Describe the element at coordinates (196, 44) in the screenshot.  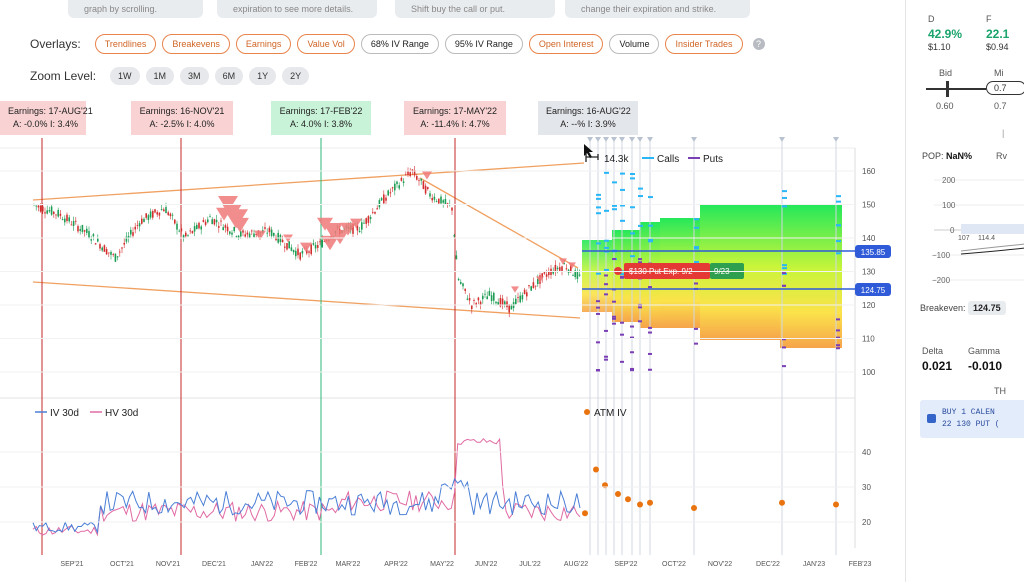
I see `overlay-breakevens-button: Breakevens` at that location.